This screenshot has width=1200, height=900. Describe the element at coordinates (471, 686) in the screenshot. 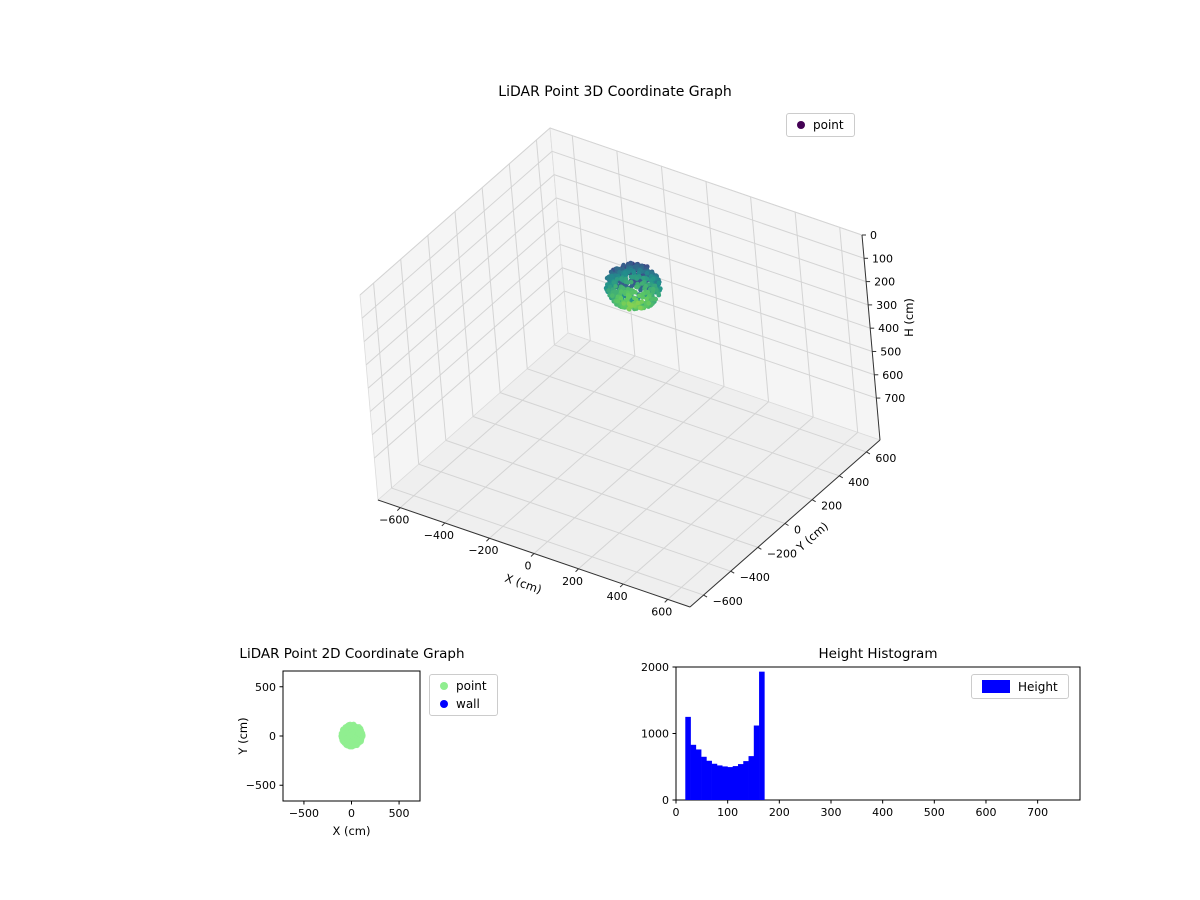

I see `legend-label-point-2d: point` at that location.